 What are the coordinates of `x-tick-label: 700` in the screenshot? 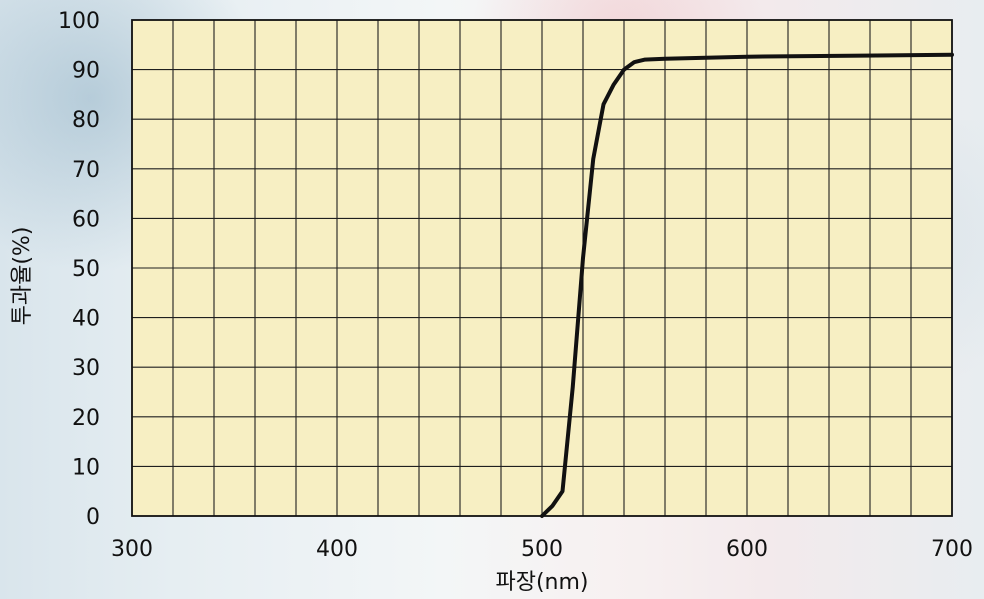 It's located at (952, 549).